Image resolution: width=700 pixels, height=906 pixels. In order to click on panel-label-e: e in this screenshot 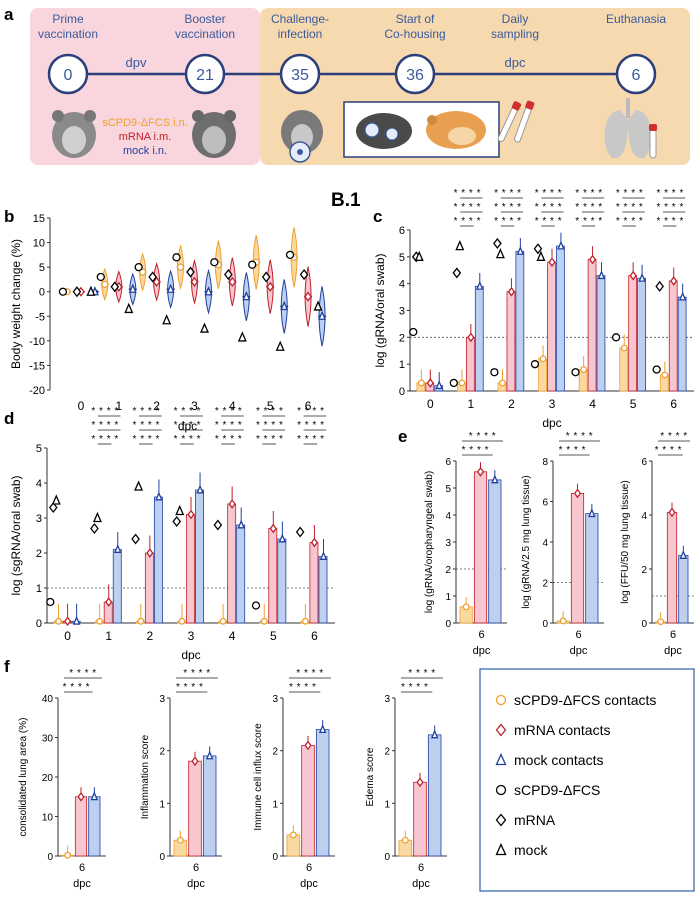, I will do `click(402, 436)`.